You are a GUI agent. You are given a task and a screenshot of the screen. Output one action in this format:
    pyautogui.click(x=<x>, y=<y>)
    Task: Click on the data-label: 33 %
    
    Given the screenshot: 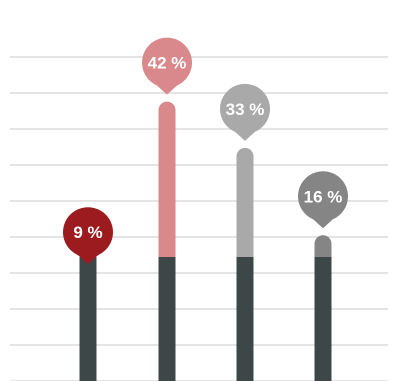 What is the action you would take?
    pyautogui.click(x=245, y=109)
    